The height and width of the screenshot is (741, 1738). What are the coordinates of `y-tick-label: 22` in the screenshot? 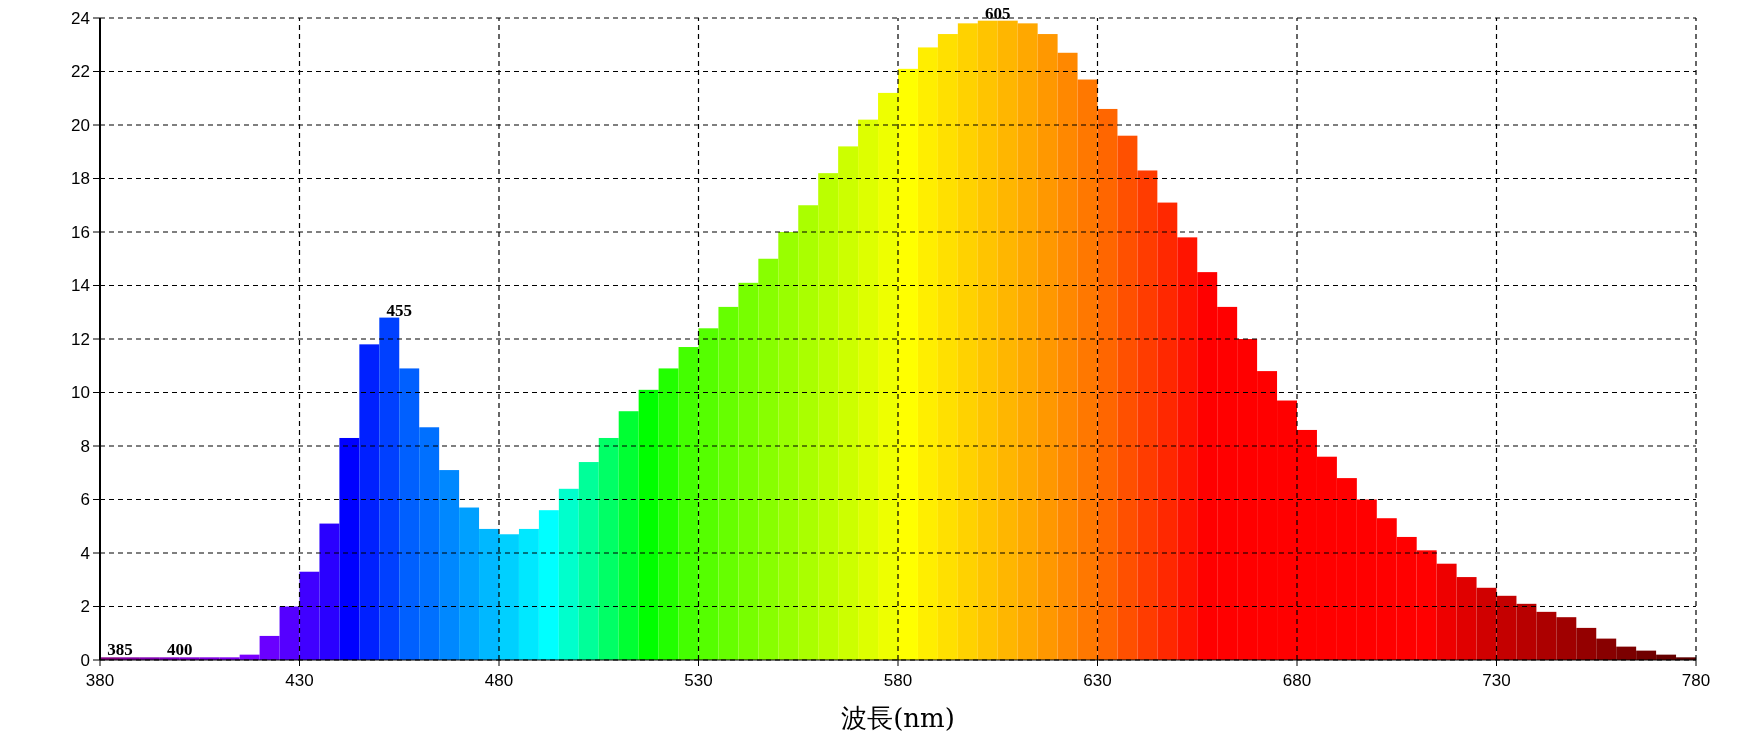 It's located at (80, 72).